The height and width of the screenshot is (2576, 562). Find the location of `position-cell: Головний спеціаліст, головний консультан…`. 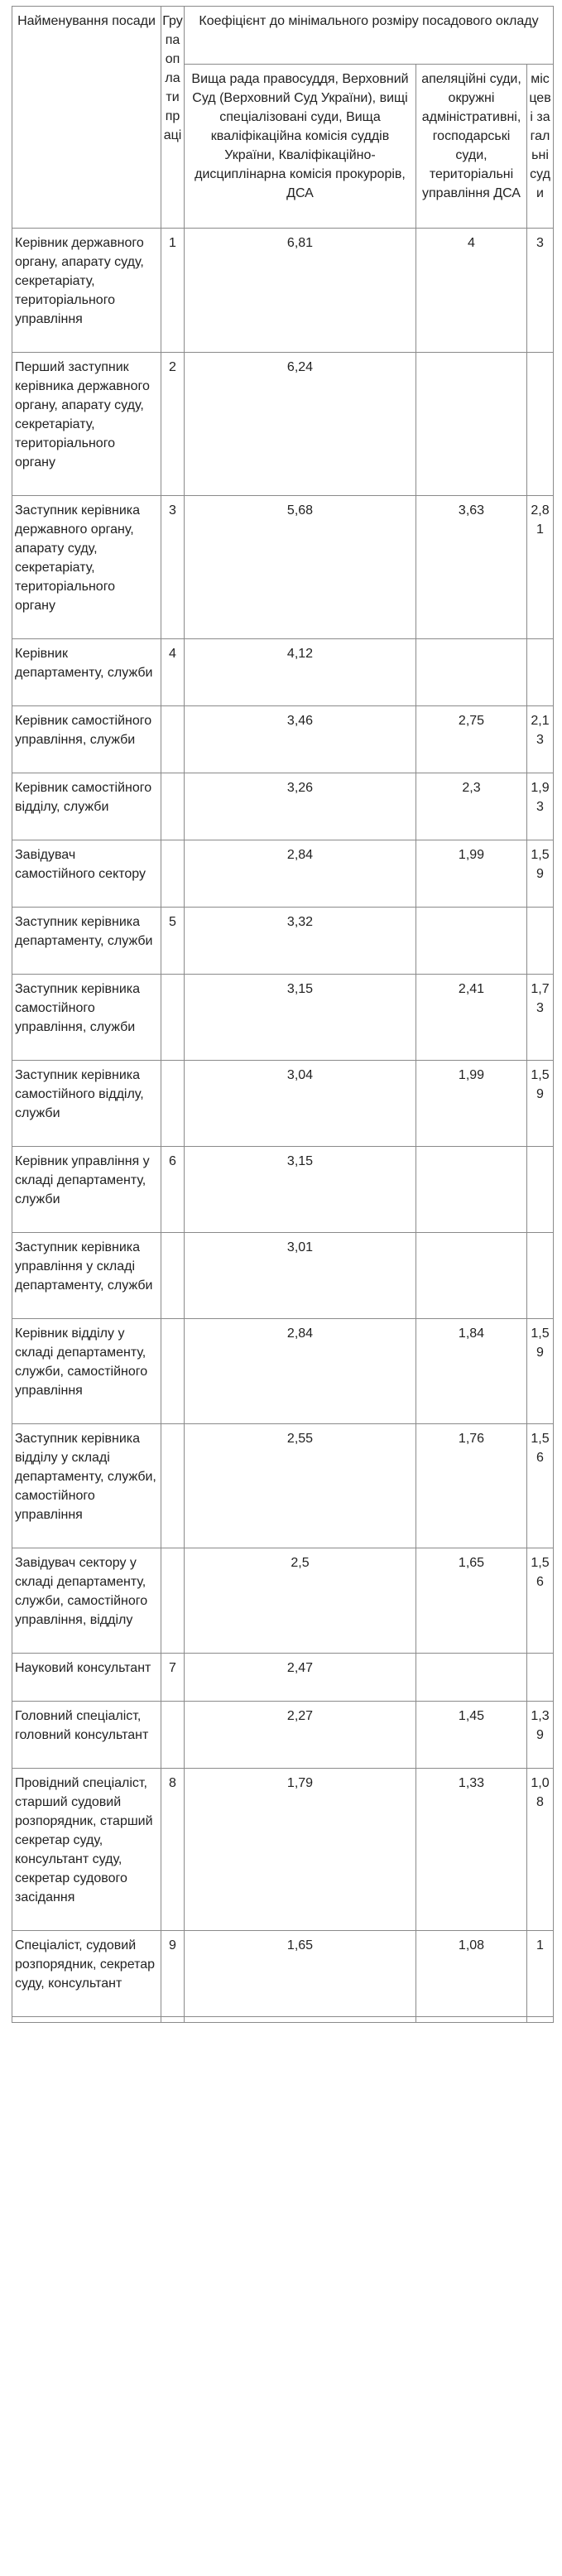

position-cell: Головний спеціаліст, головний консультан… is located at coordinates (86, 1735).